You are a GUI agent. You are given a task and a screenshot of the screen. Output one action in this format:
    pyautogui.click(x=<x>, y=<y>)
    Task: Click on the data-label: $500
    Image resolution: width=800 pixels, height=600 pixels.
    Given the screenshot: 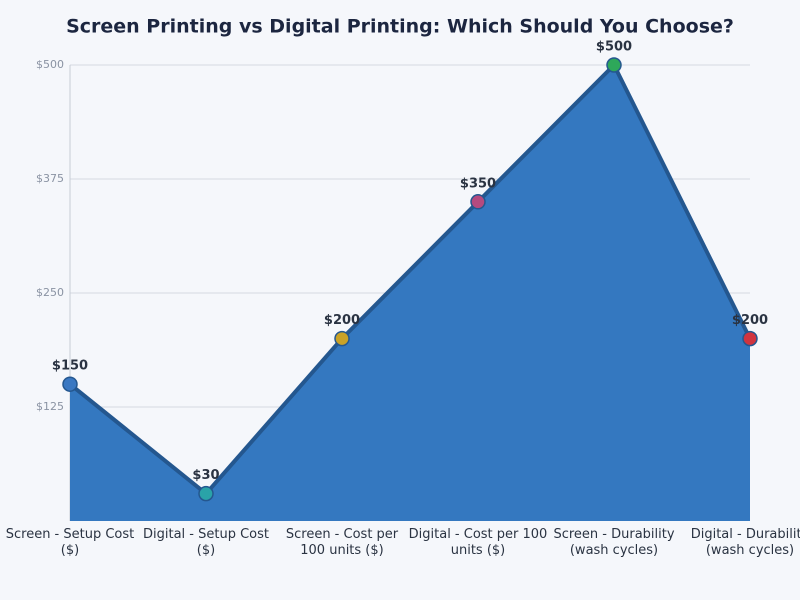 What is the action you would take?
    pyautogui.click(x=614, y=47)
    